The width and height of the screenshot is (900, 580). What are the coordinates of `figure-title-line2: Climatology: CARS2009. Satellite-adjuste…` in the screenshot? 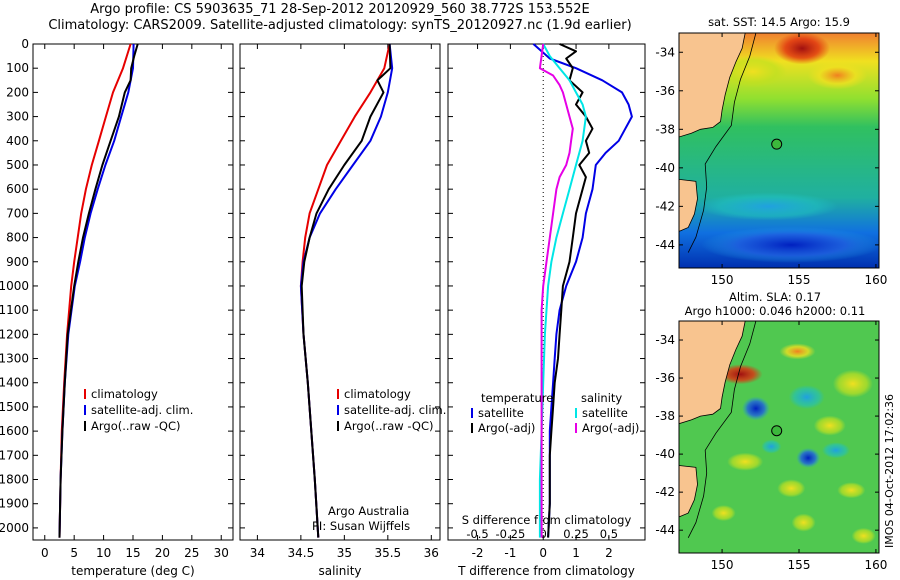 It's located at (340, 25).